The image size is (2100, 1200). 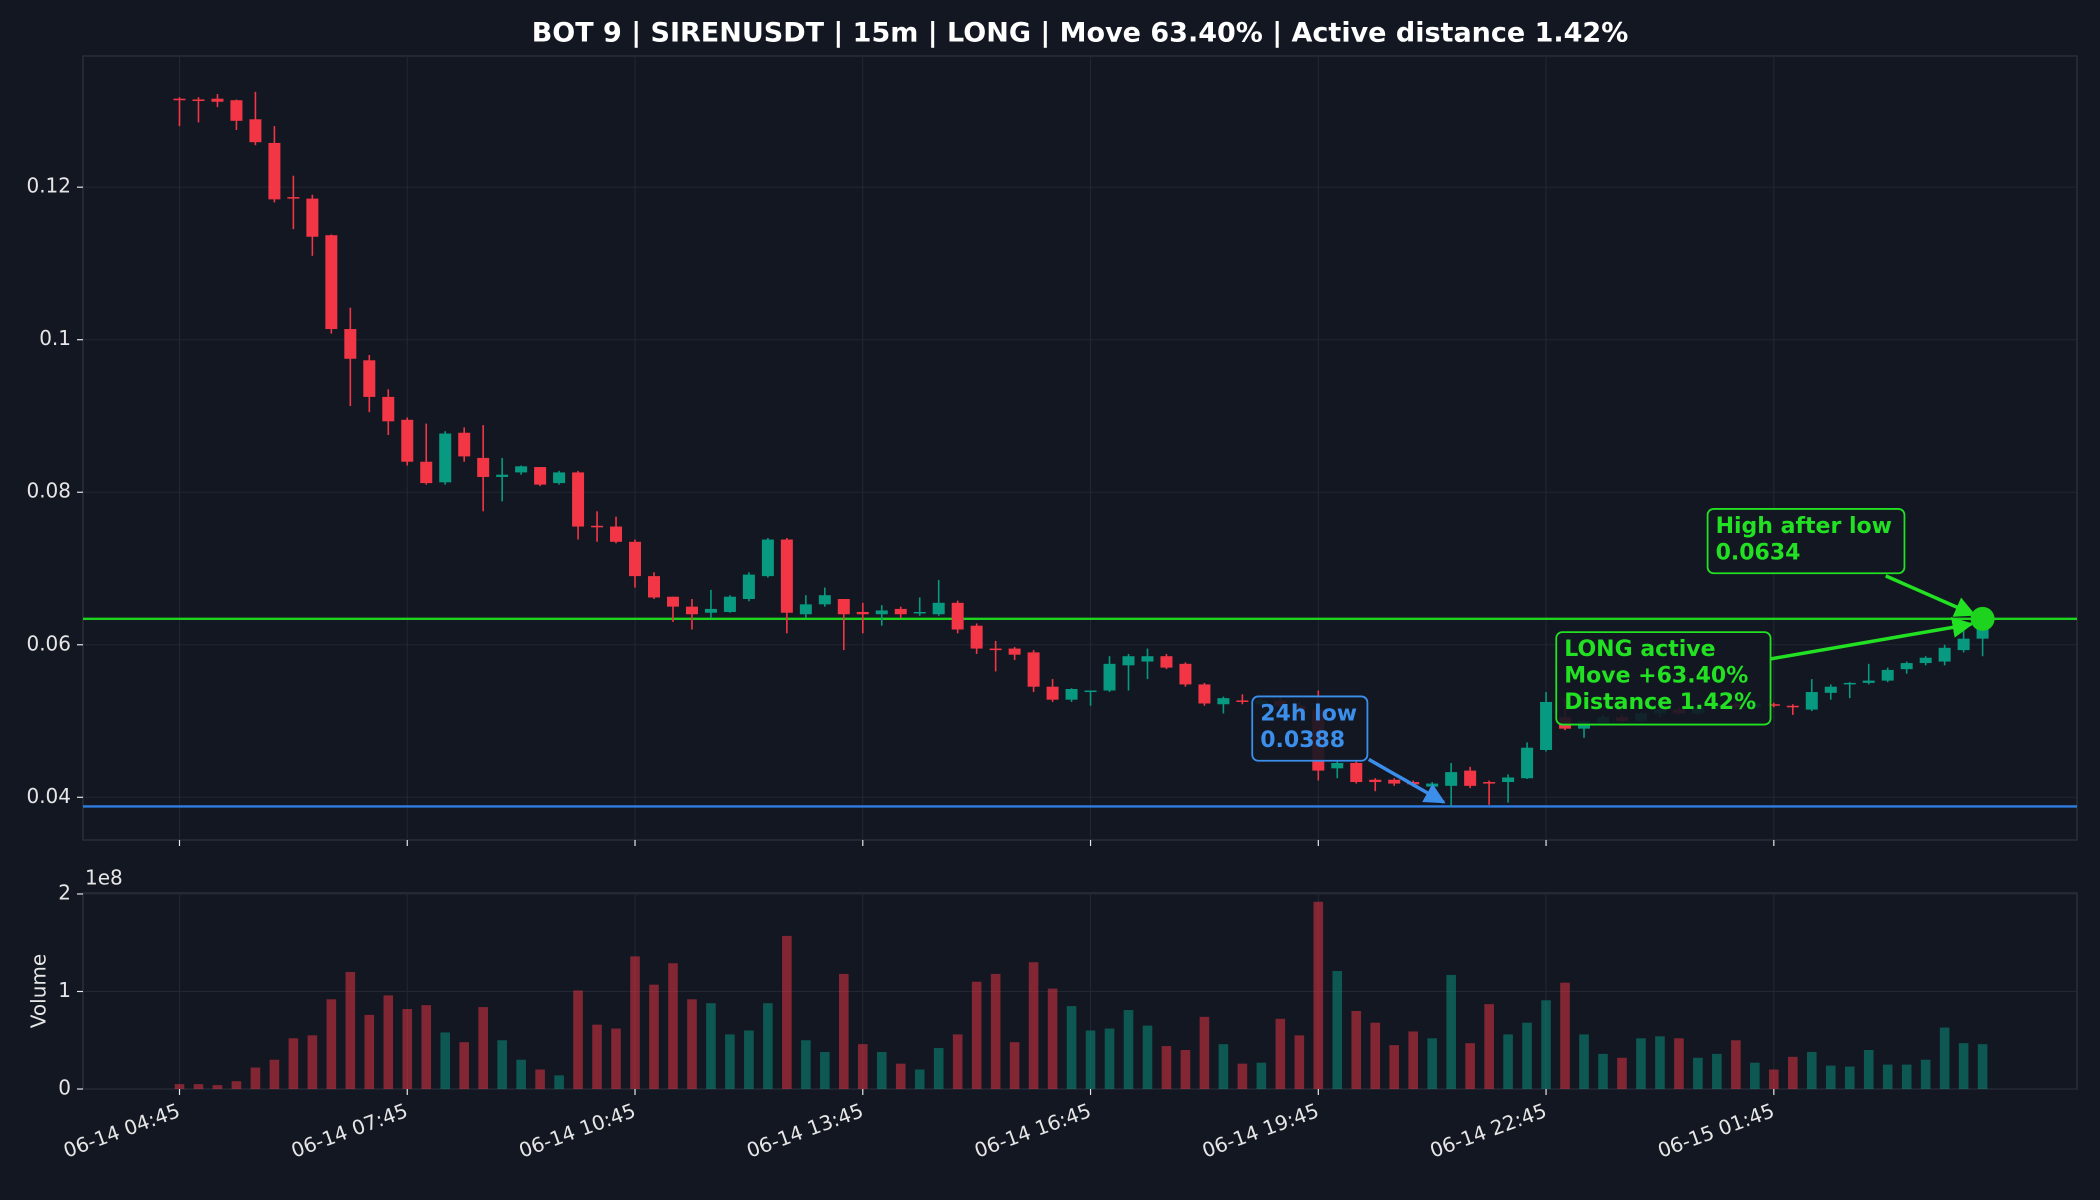 What do you see at coordinates (1308, 713) in the screenshot?
I see `annotation-text: 24h low` at bounding box center [1308, 713].